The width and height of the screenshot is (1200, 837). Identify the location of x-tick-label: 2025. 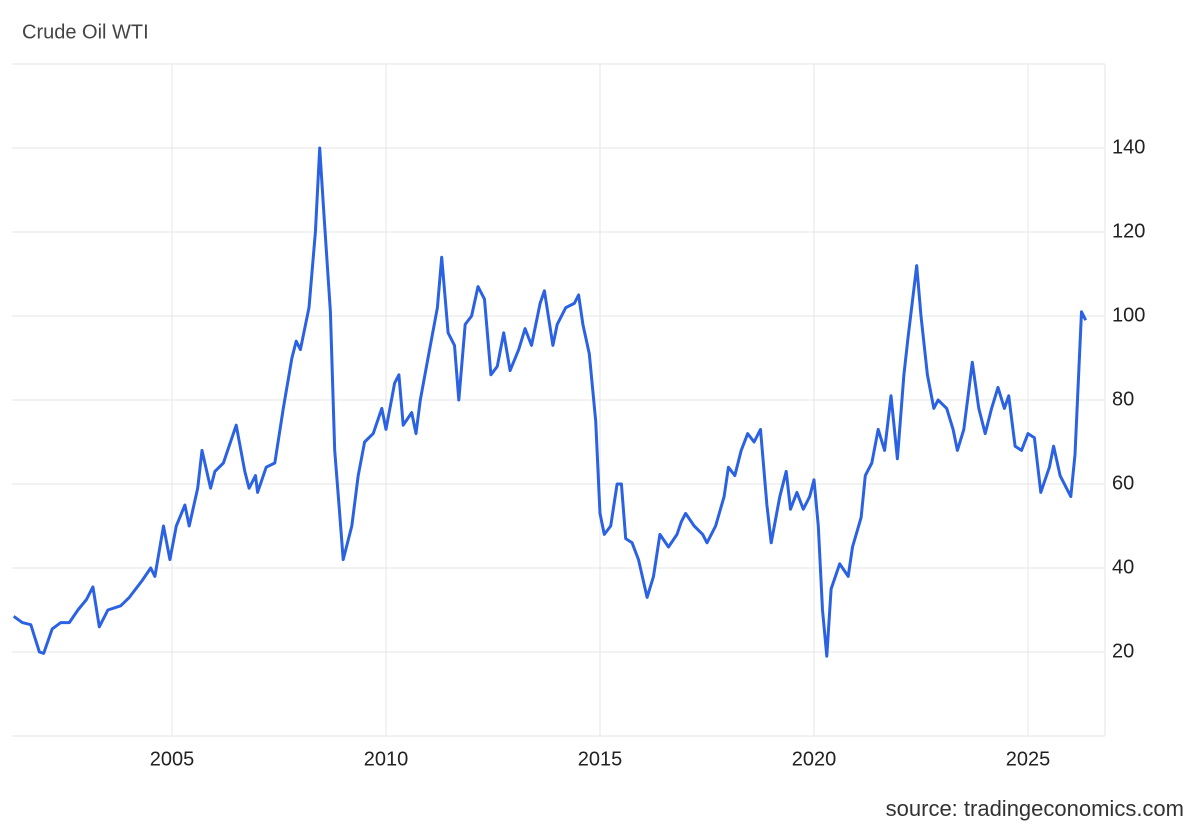
(1028, 759).